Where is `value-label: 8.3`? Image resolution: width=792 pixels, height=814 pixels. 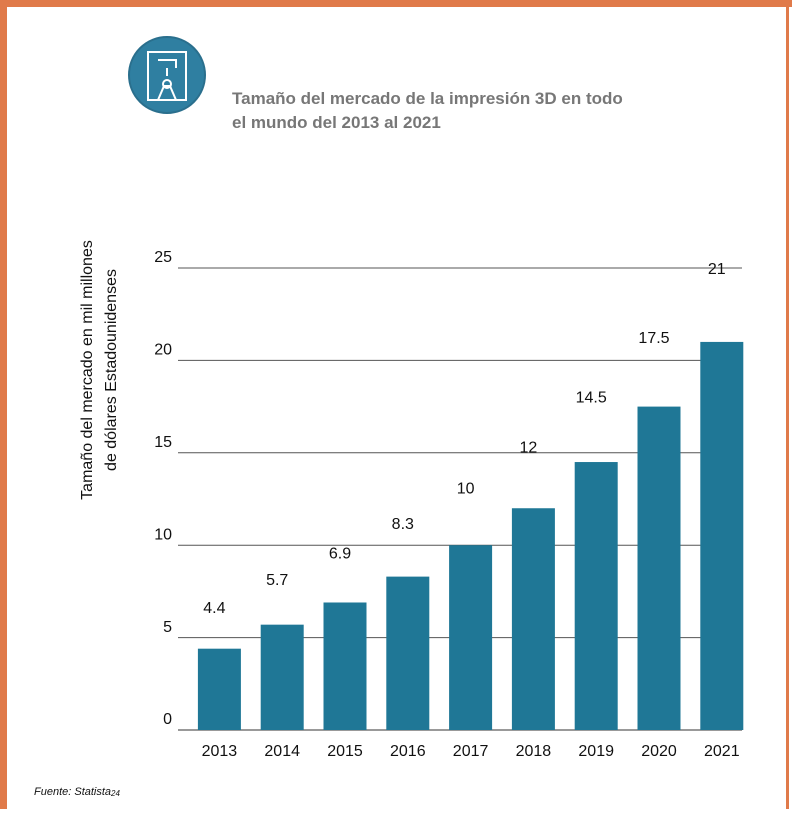
value-label: 8.3 is located at coordinates (403, 524).